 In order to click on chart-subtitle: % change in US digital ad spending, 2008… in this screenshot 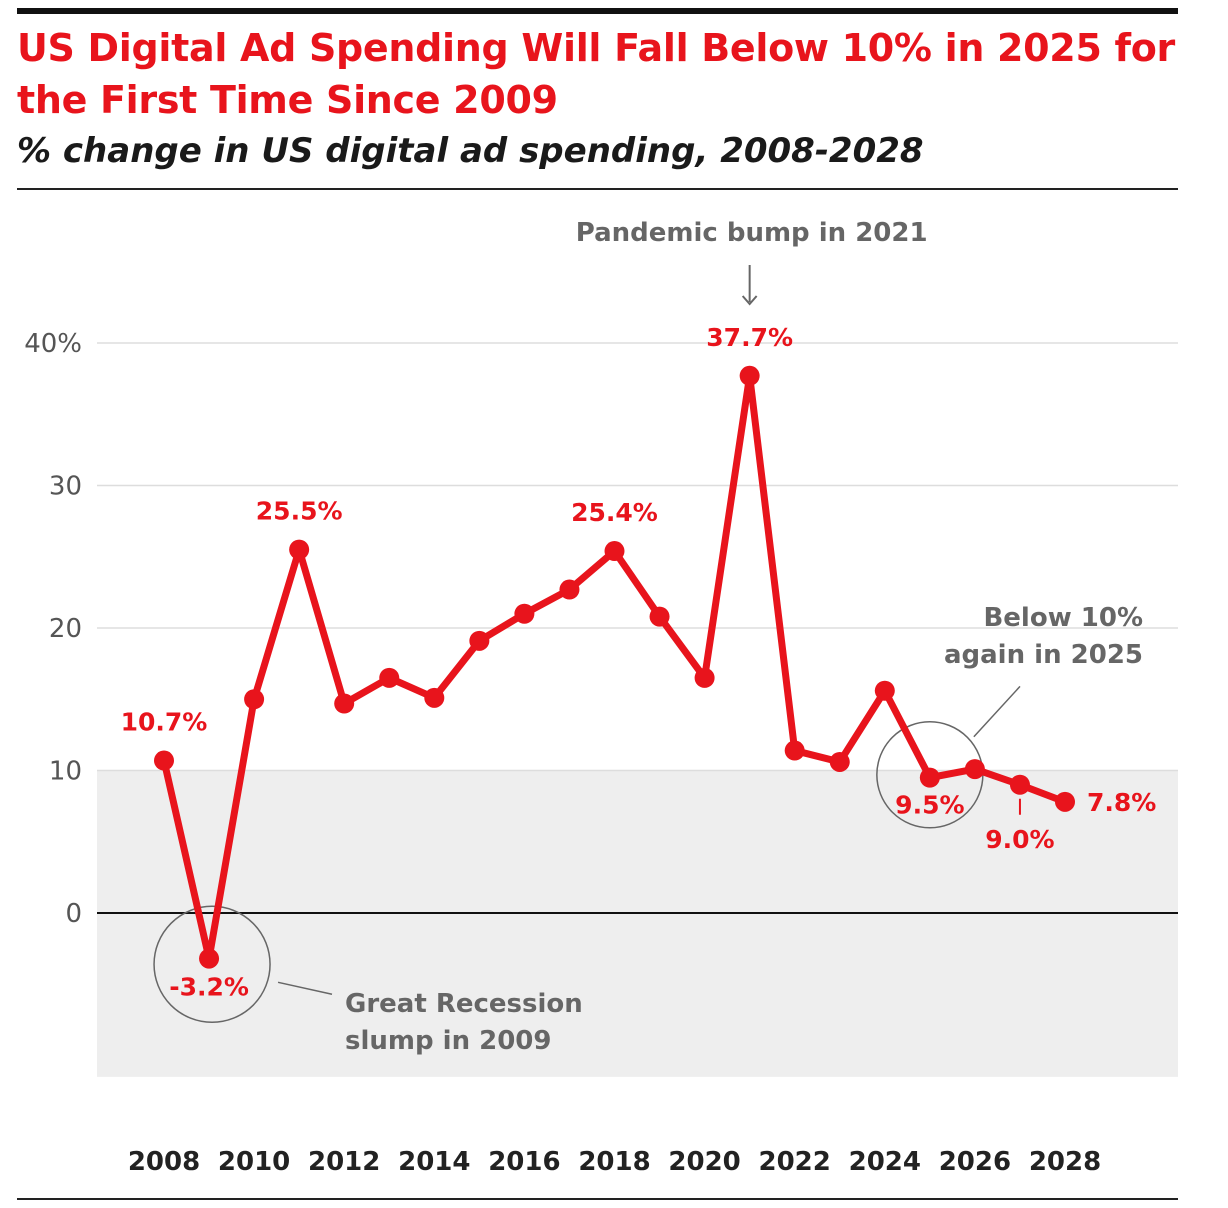, I will do `click(470, 151)`.